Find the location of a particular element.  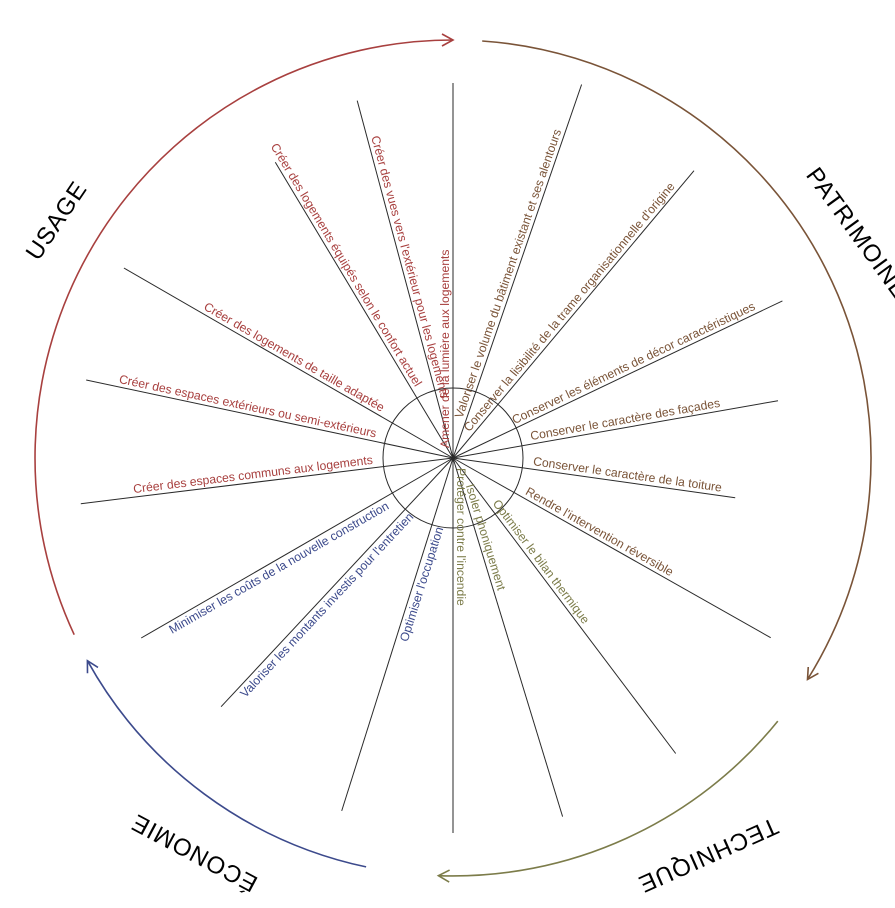

criterion-label: Amener de la lumière aux logements is located at coordinates (445, 349).